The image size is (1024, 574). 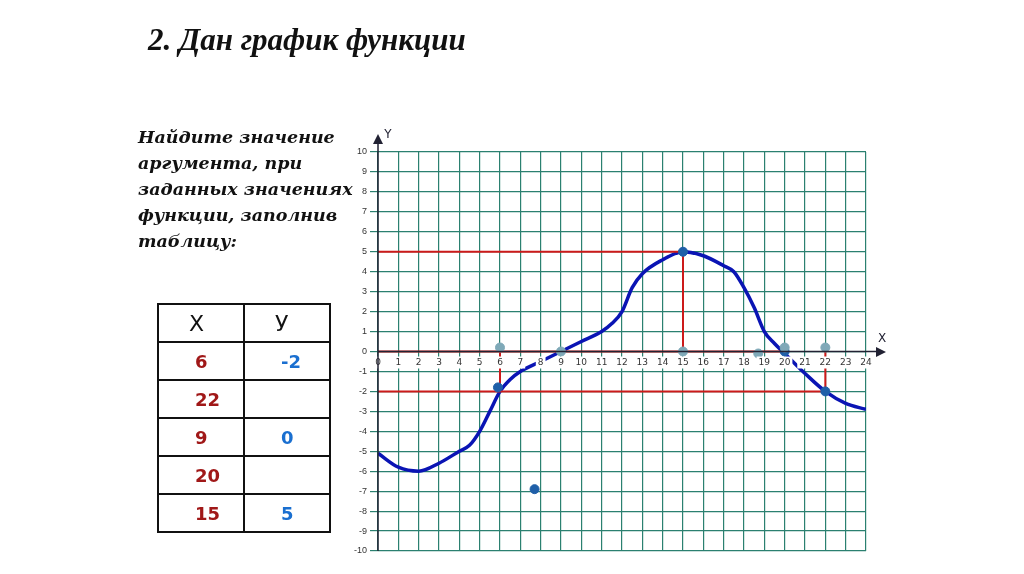 I want to click on x-tick-label: 8, so click(x=540, y=361).